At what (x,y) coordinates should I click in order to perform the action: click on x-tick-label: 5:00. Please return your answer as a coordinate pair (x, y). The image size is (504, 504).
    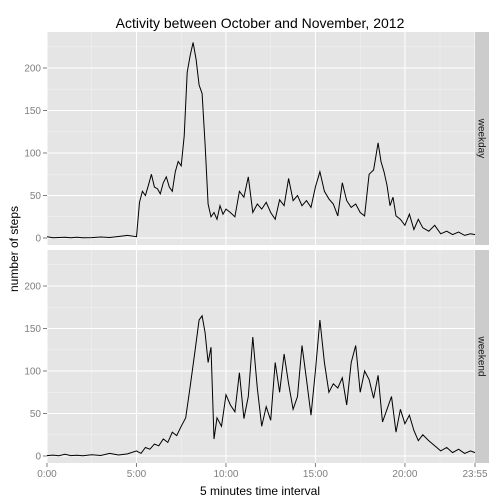
    Looking at the image, I should click on (137, 474).